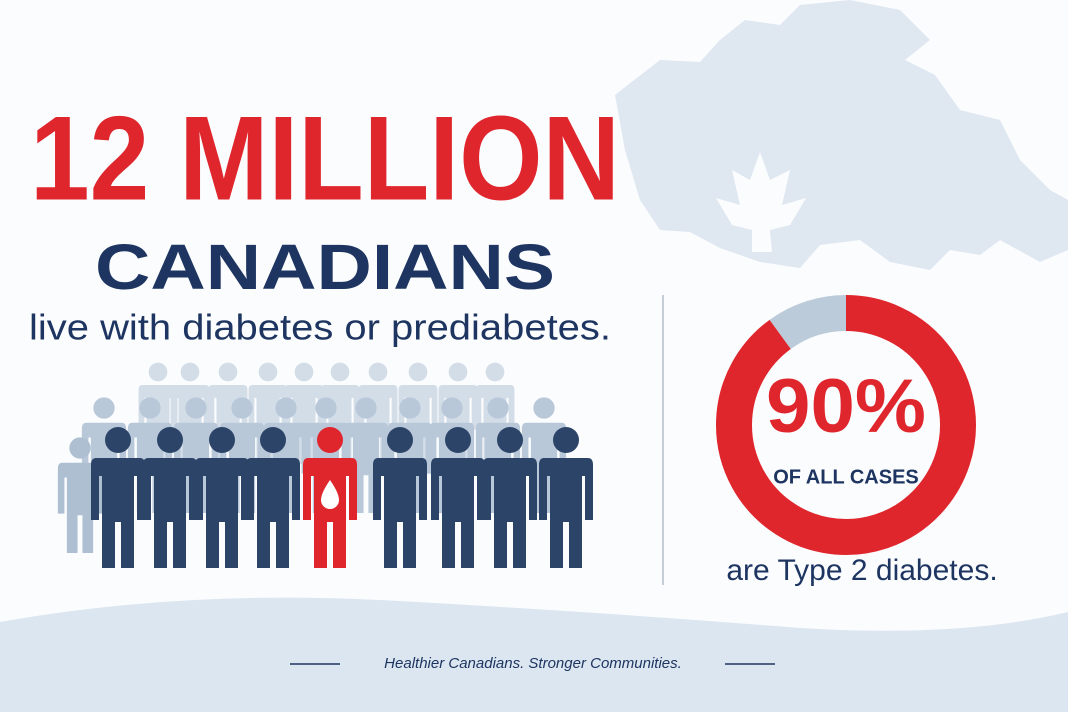  Describe the element at coordinates (330, 494) in the screenshot. I see `blood-drop` at that location.